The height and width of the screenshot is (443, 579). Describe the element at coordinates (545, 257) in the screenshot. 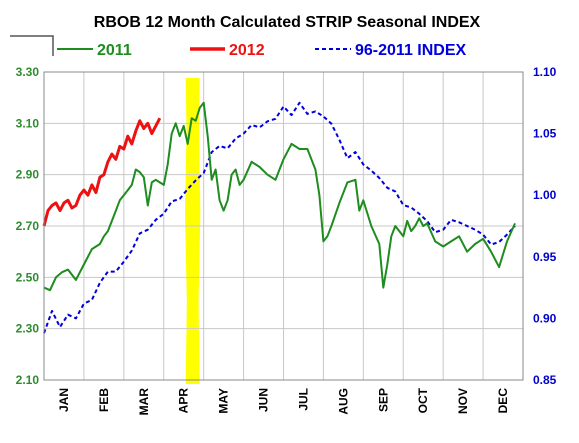

I see `right-tick-label: 0.95` at that location.